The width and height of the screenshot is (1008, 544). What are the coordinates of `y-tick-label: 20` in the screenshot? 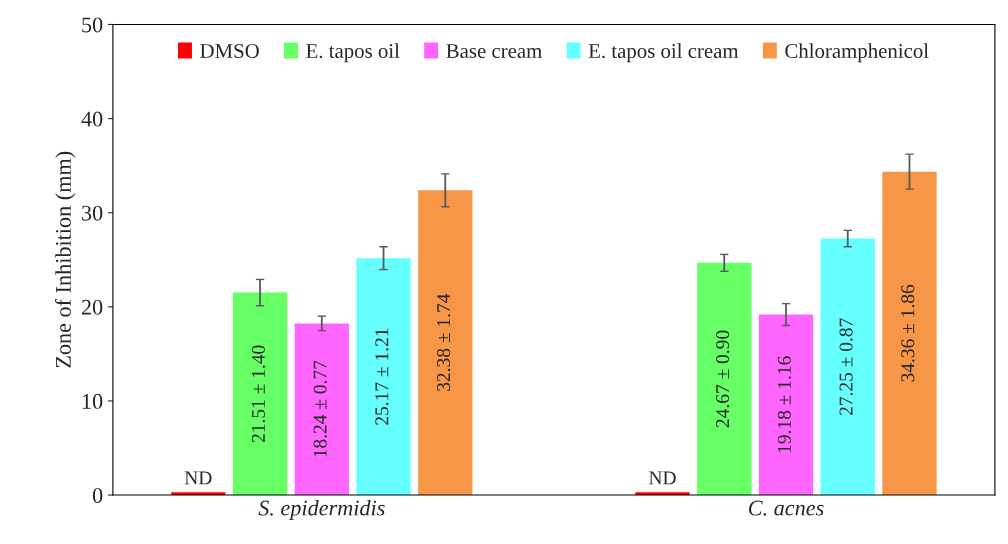 It's located at (92, 307).